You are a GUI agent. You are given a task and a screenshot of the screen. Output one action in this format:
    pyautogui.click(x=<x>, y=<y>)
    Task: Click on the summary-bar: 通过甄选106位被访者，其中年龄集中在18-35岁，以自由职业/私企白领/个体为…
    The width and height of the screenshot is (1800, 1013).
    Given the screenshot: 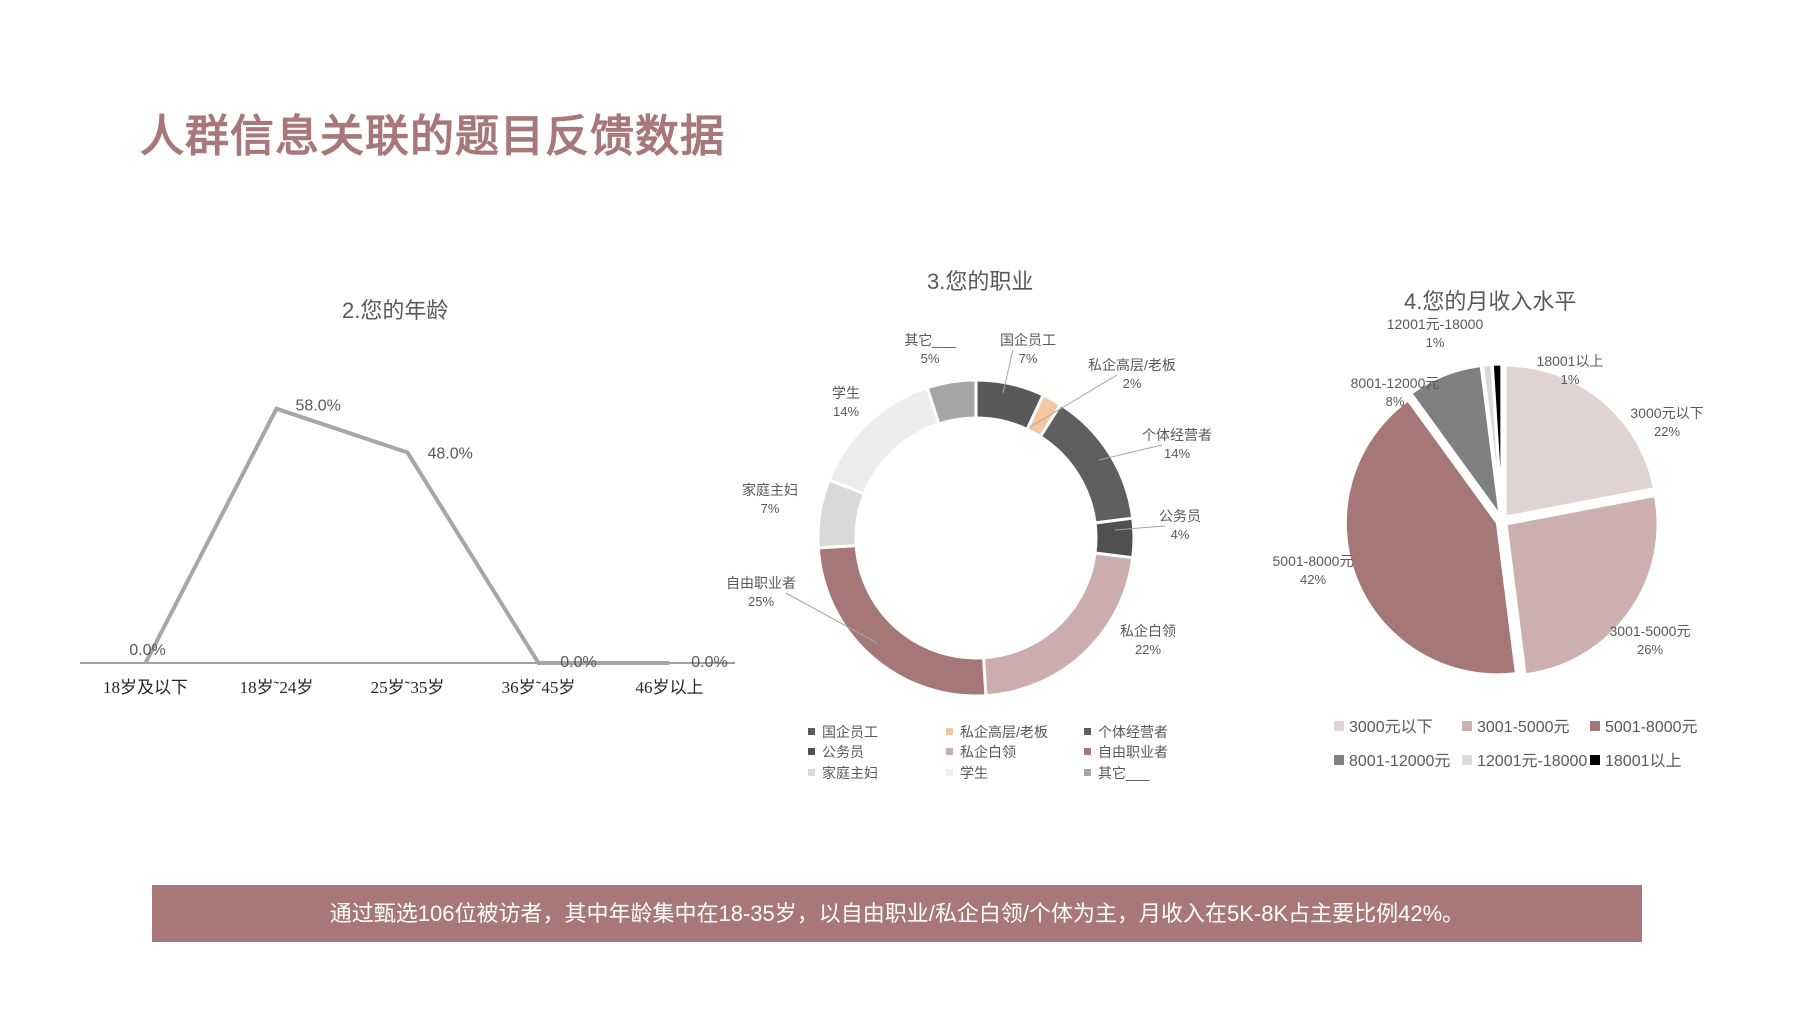 What is the action you would take?
    pyautogui.click(x=897, y=913)
    